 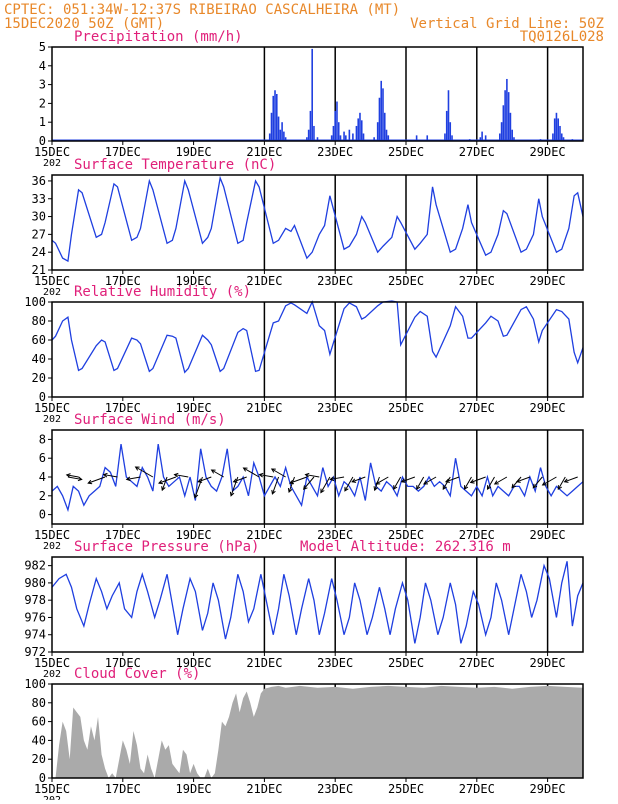 I want to click on rh-frame, so click(x=317, y=349).